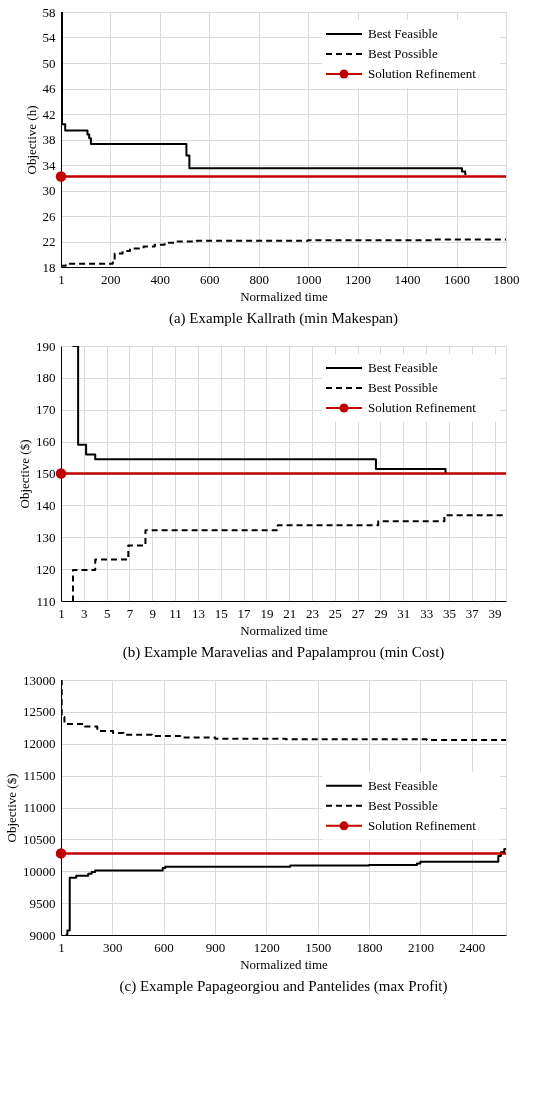  What do you see at coordinates (112, 947) in the screenshot?
I see `x-tick-label: 300` at bounding box center [112, 947].